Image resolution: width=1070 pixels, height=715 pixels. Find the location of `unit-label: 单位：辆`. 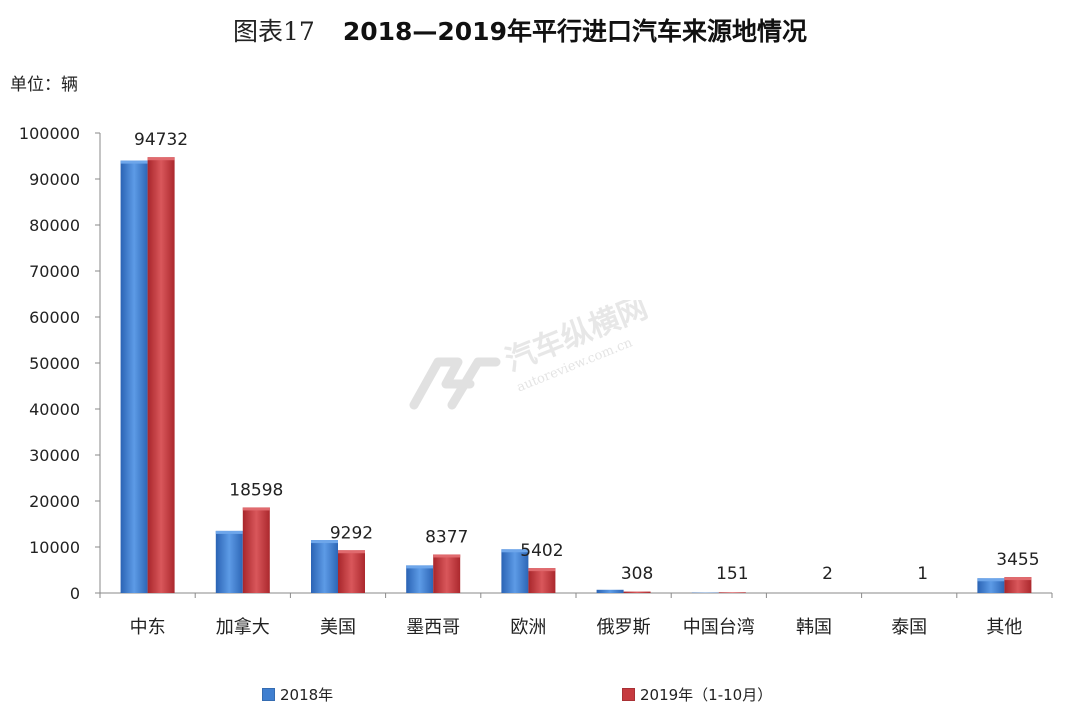

unit-label: 单位：辆 is located at coordinates (44, 85).